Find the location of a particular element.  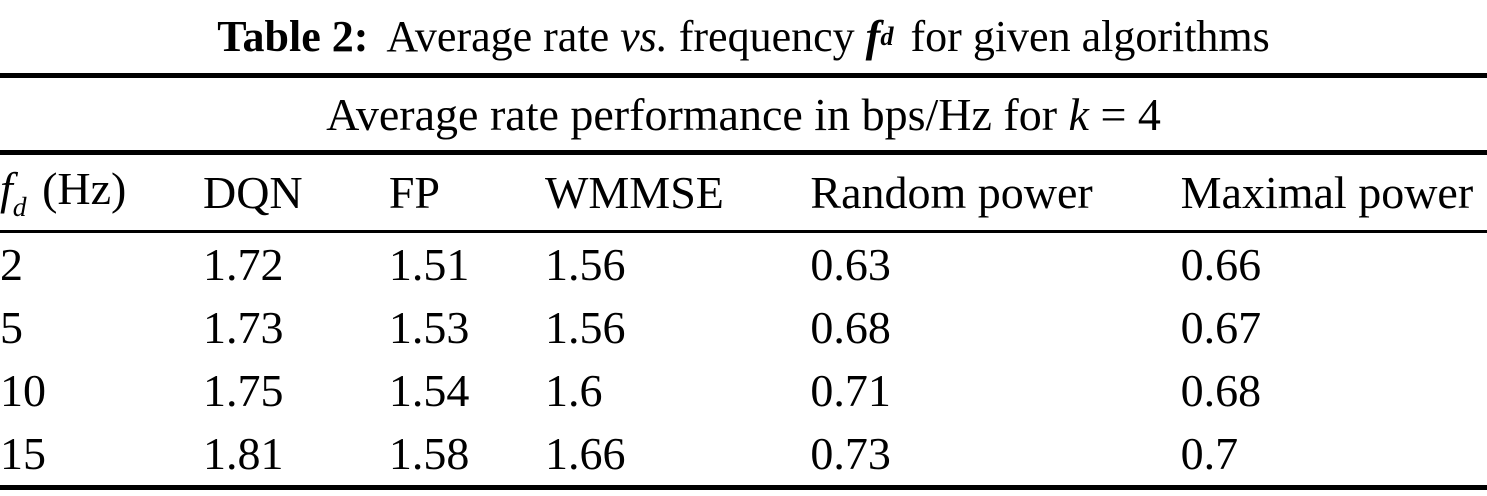

fd-header-subscript: d is located at coordinates (19, 207).